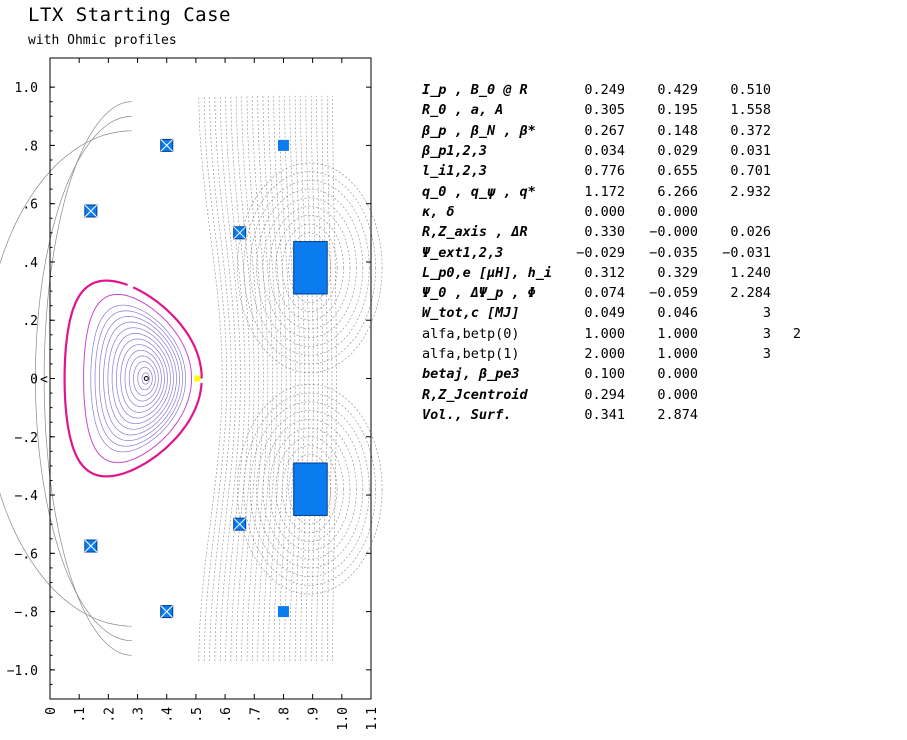 The width and height of the screenshot is (907, 740). Describe the element at coordinates (611, 110) in the screenshot. I see `param-row: R_0 , a, A 0.305 0.195 1.558` at that location.